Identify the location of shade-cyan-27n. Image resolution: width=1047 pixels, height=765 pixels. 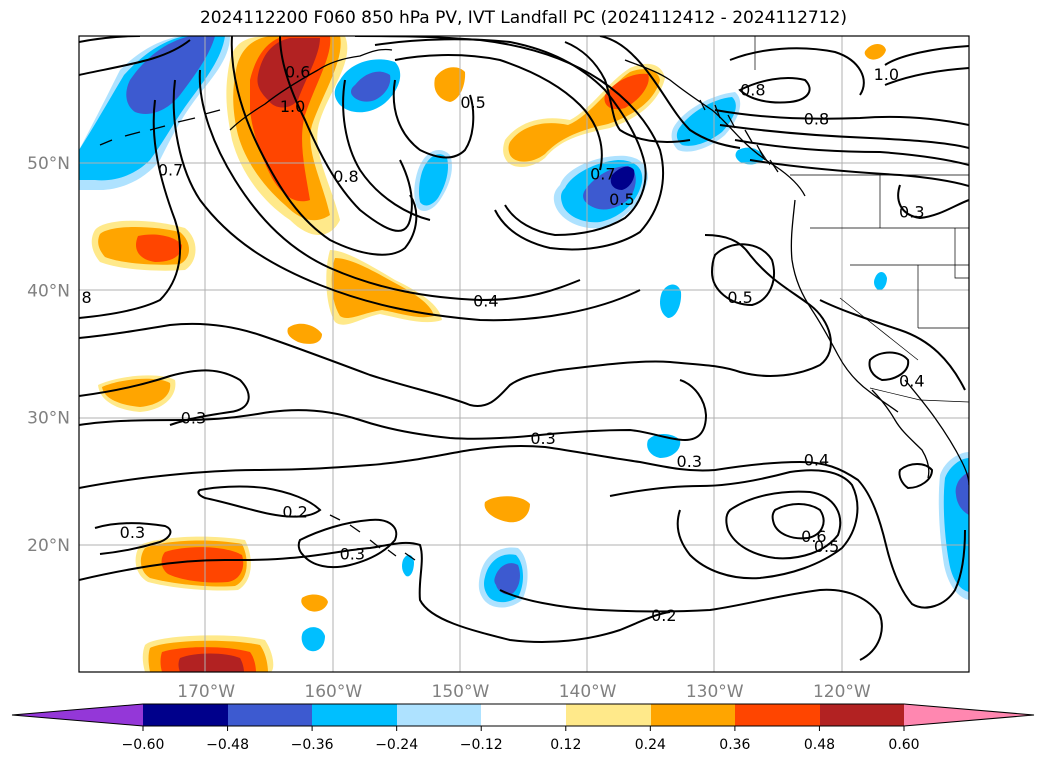
(664, 446).